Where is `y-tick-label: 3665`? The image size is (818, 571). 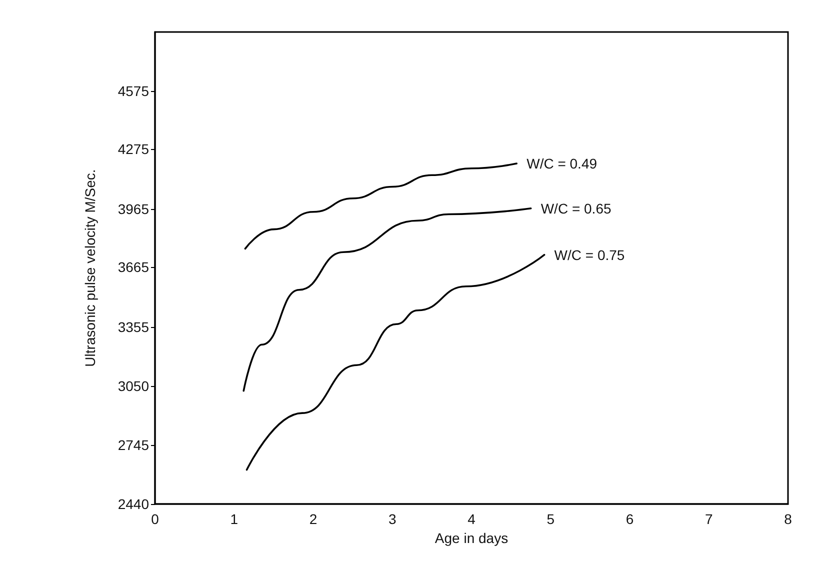
y-tick-label: 3665 is located at coordinates (134, 267).